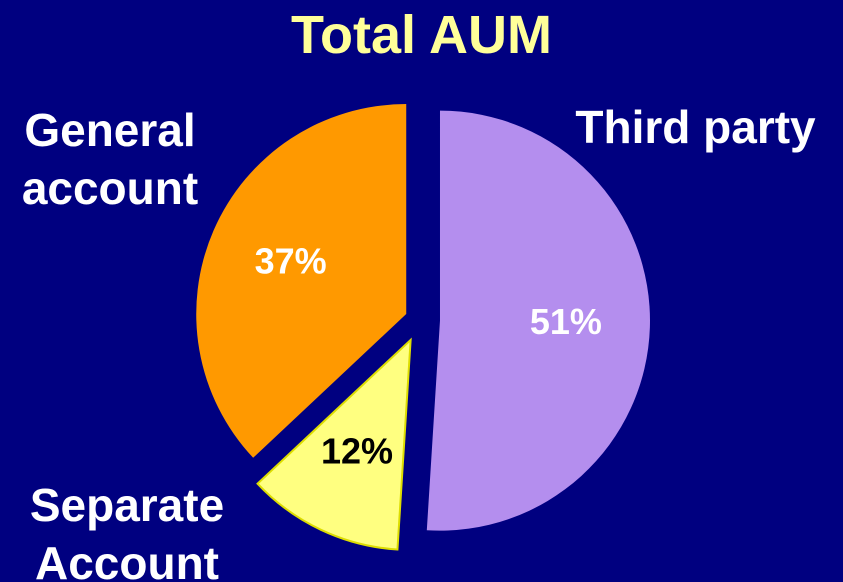 The image size is (843, 582). I want to click on data-label: 37%, so click(291, 261).